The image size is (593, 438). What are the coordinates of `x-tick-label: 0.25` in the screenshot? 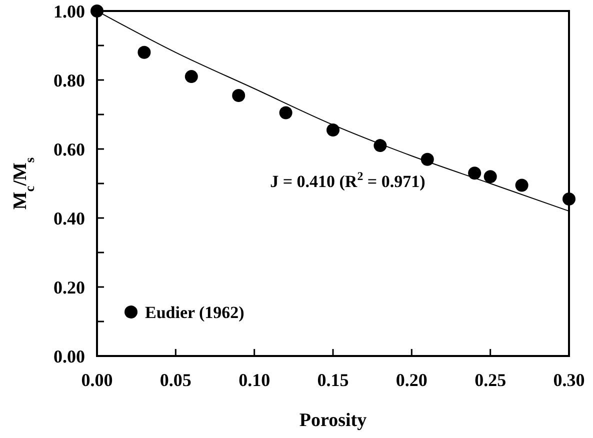 It's located at (490, 380).